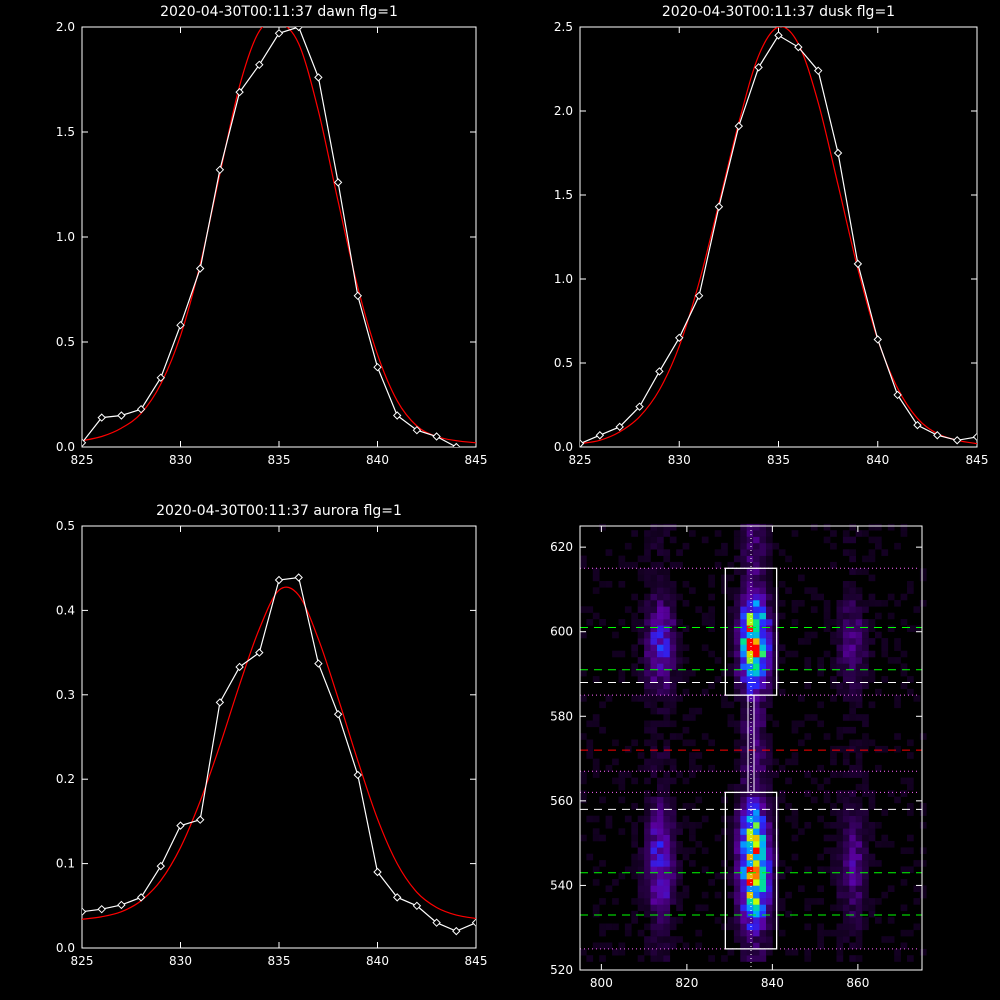 The width and height of the screenshot is (1000, 1000). What do you see at coordinates (561, 801) in the screenshot?
I see `y-tick-label: 560` at bounding box center [561, 801].